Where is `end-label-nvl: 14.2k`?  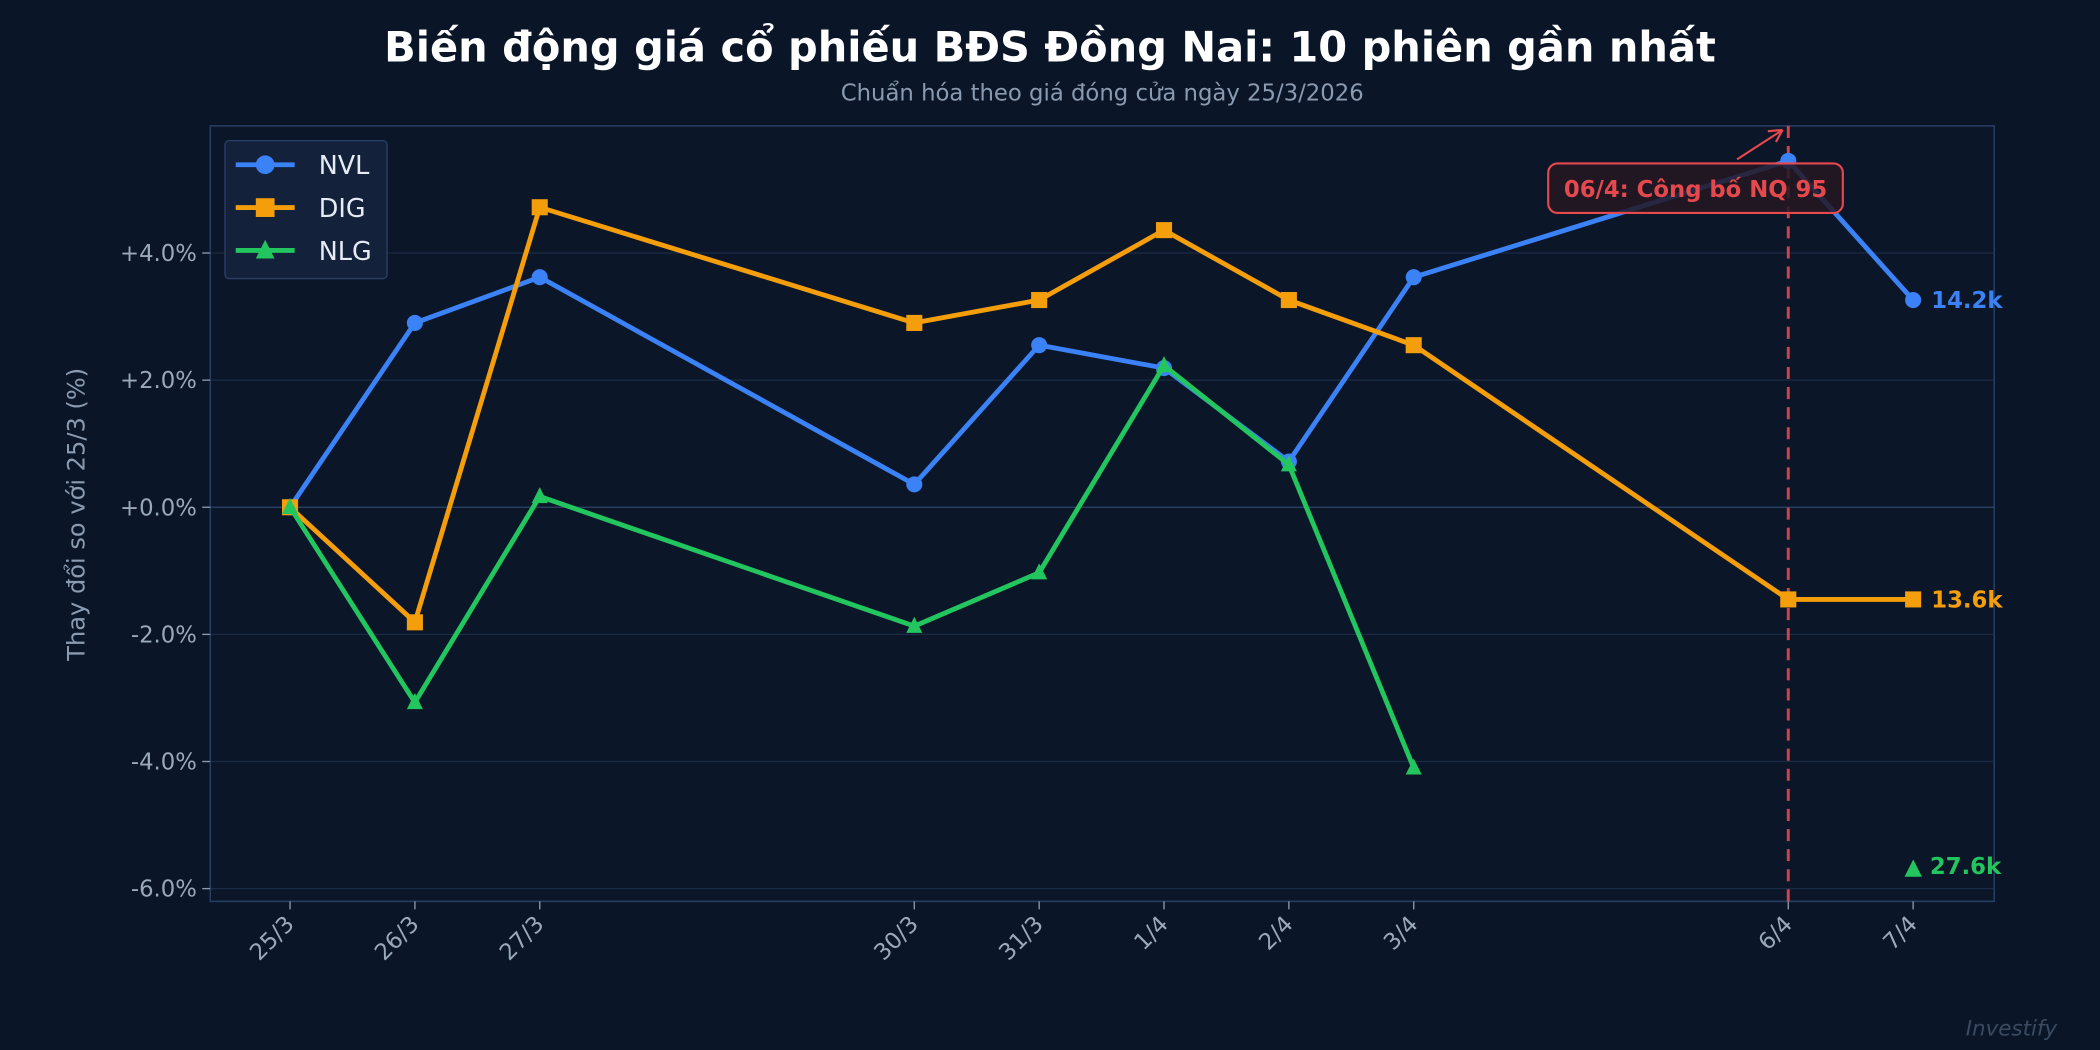
end-label-nvl: 14.2k is located at coordinates (1967, 301).